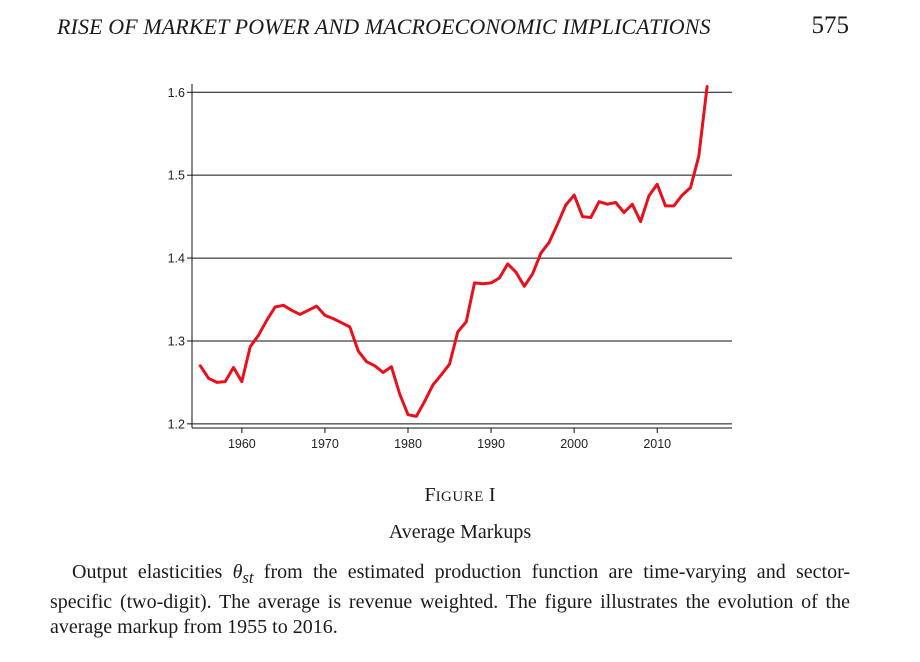 This screenshot has height=662, width=920. Describe the element at coordinates (574, 444) in the screenshot. I see `x-tick-label: 2000` at that location.